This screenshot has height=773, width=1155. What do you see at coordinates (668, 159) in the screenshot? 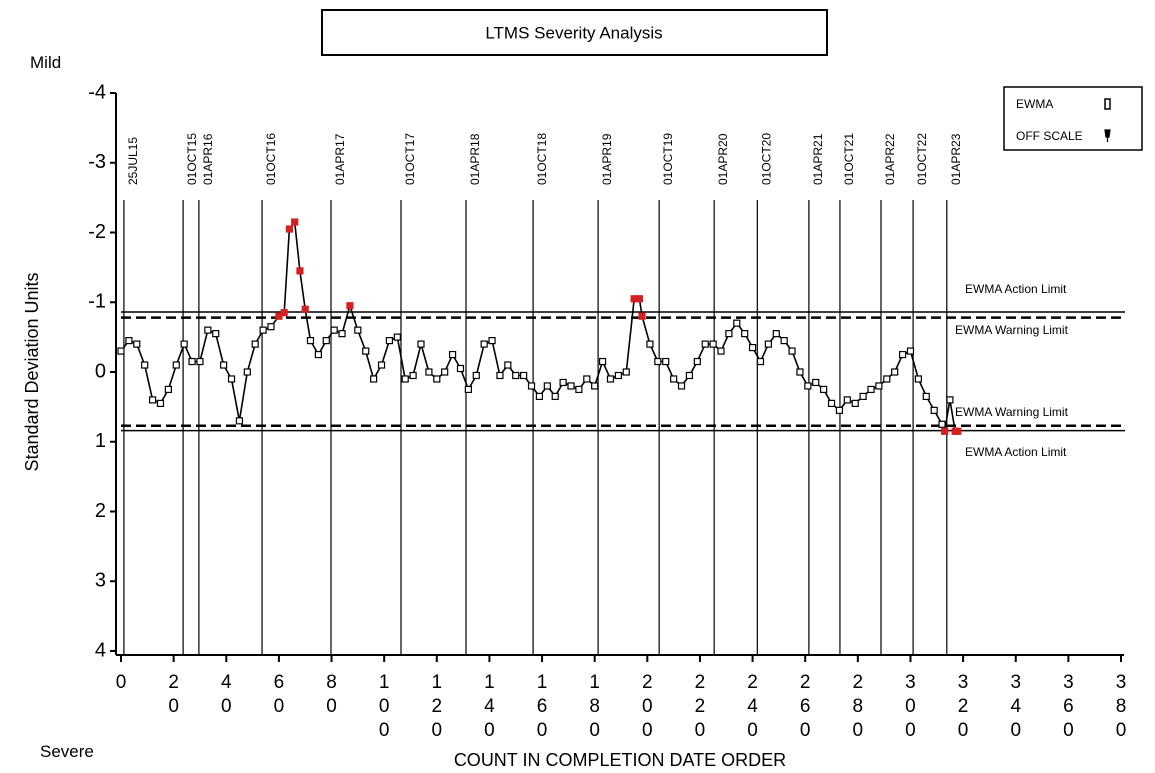
I see `date-marker-label: 01OCT19` at bounding box center [668, 159].